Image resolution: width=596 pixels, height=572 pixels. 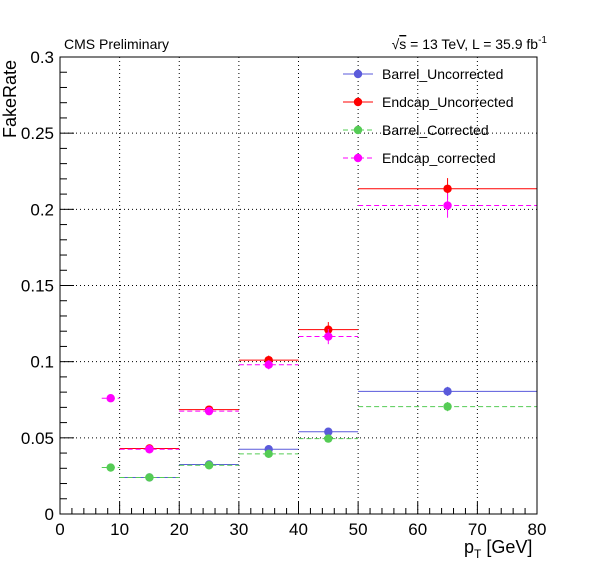 What do you see at coordinates (298, 529) in the screenshot?
I see `x-tick-label: 40` at bounding box center [298, 529].